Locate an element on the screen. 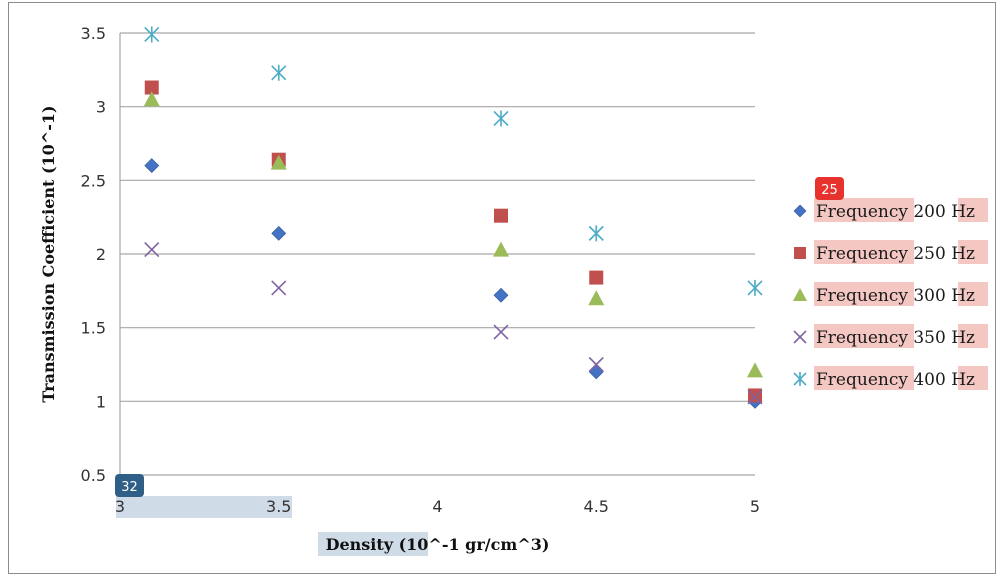 Image resolution: width=1000 pixels, height=577 pixels. y-tick-label: 0.5 is located at coordinates (93, 475).